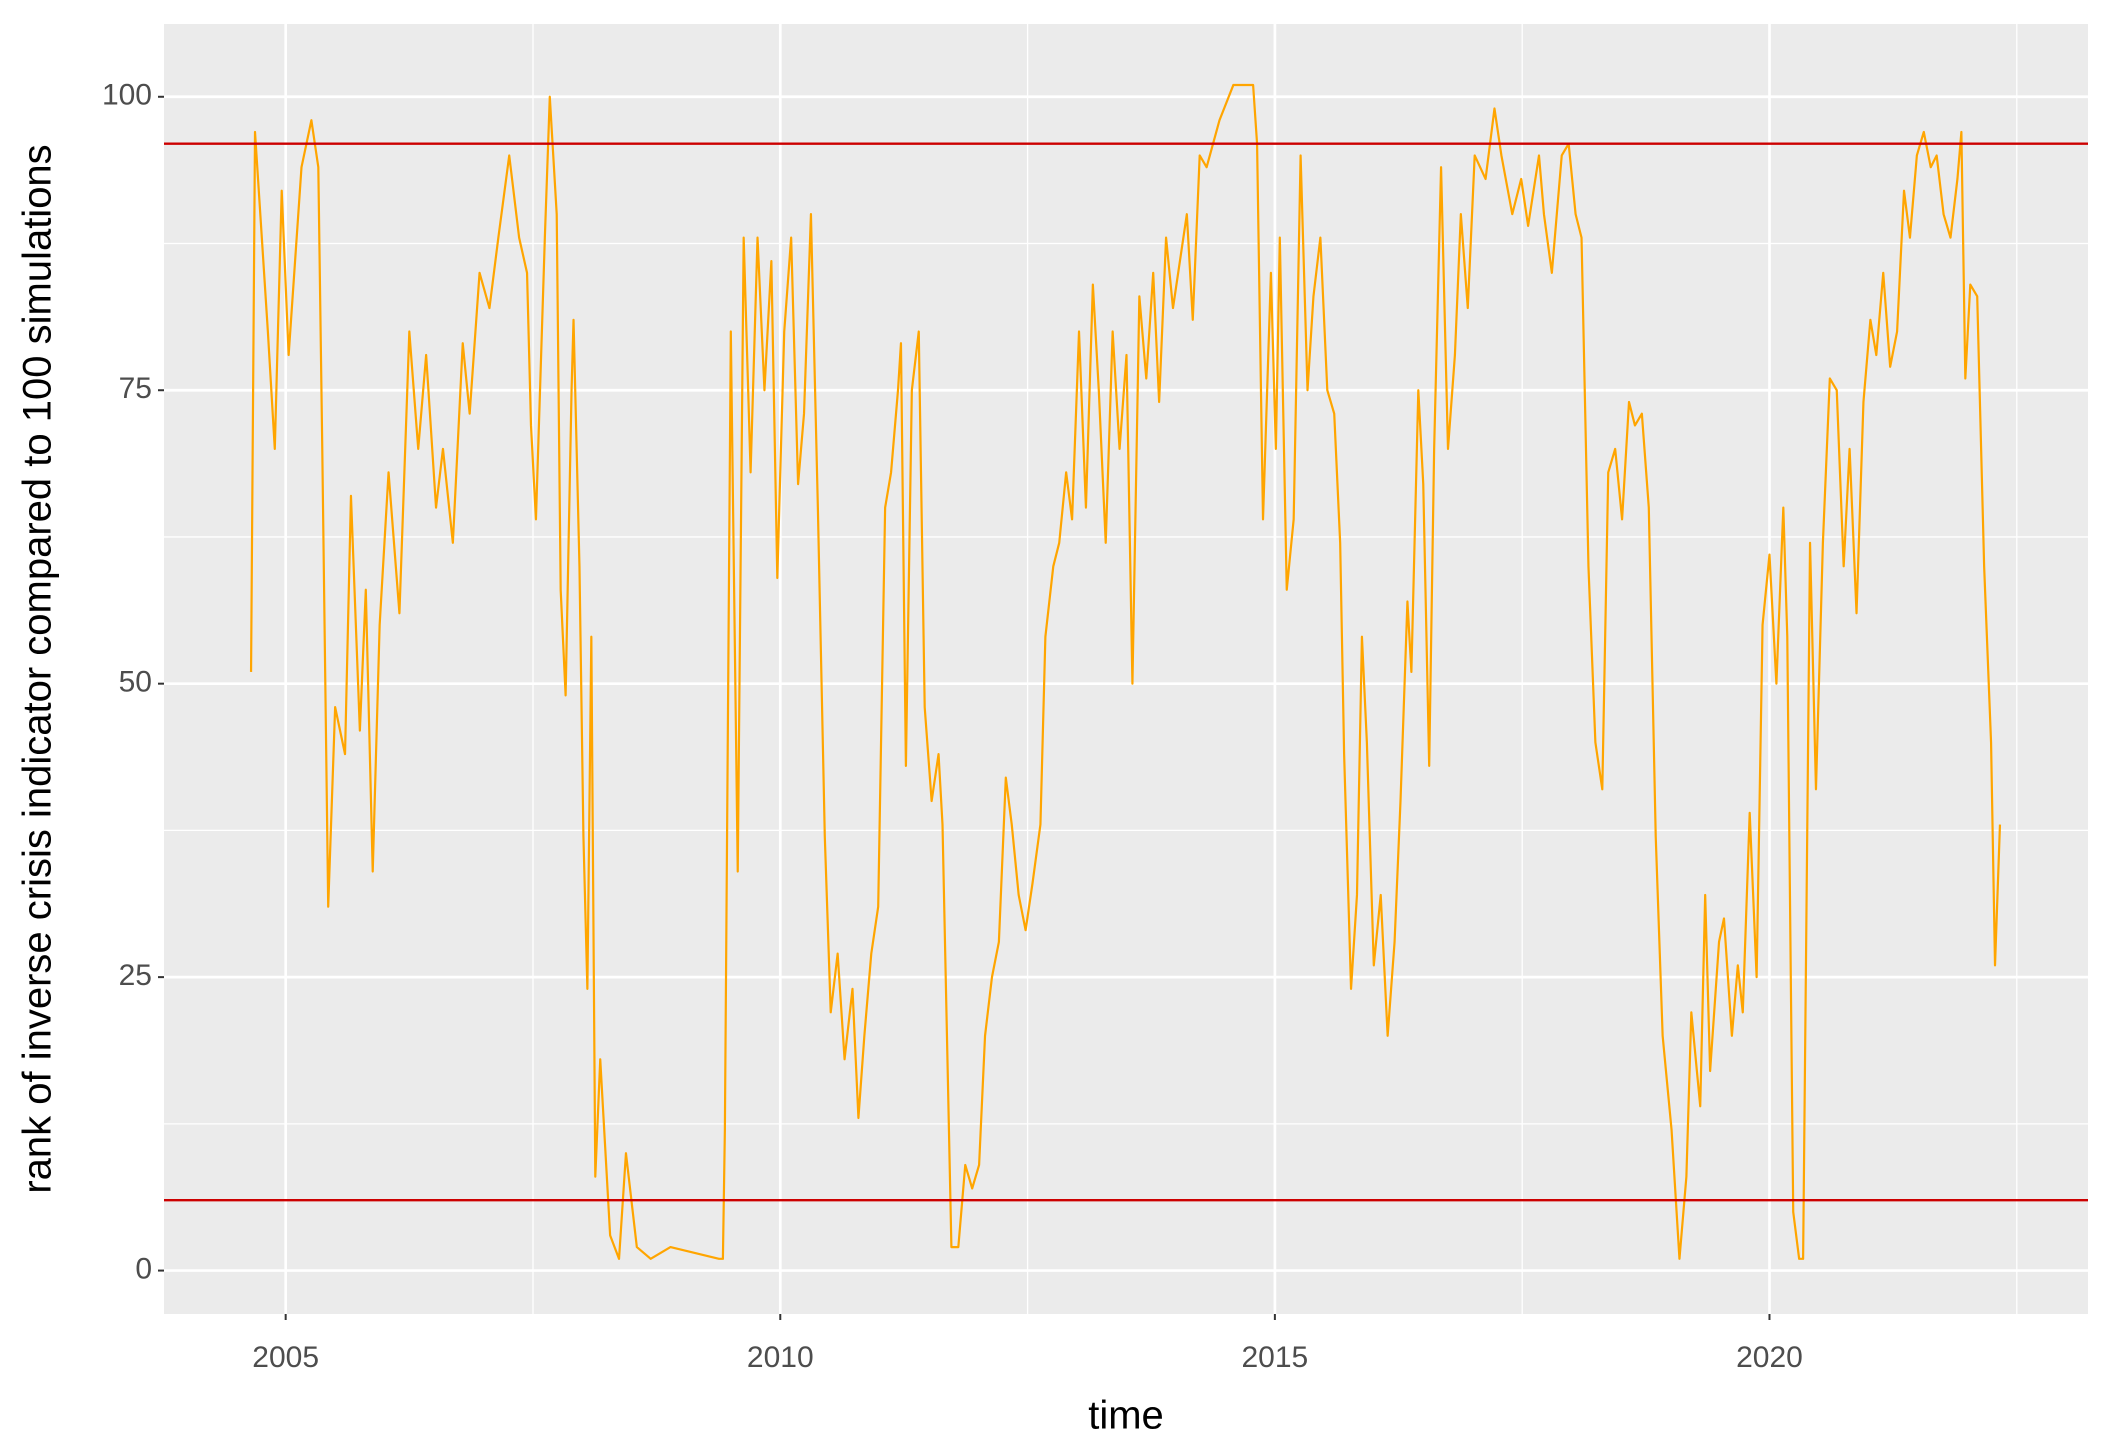 This screenshot has height=1450, width=2103. What do you see at coordinates (1769, 1357) in the screenshot?
I see `x-tick-label: 2020` at bounding box center [1769, 1357].